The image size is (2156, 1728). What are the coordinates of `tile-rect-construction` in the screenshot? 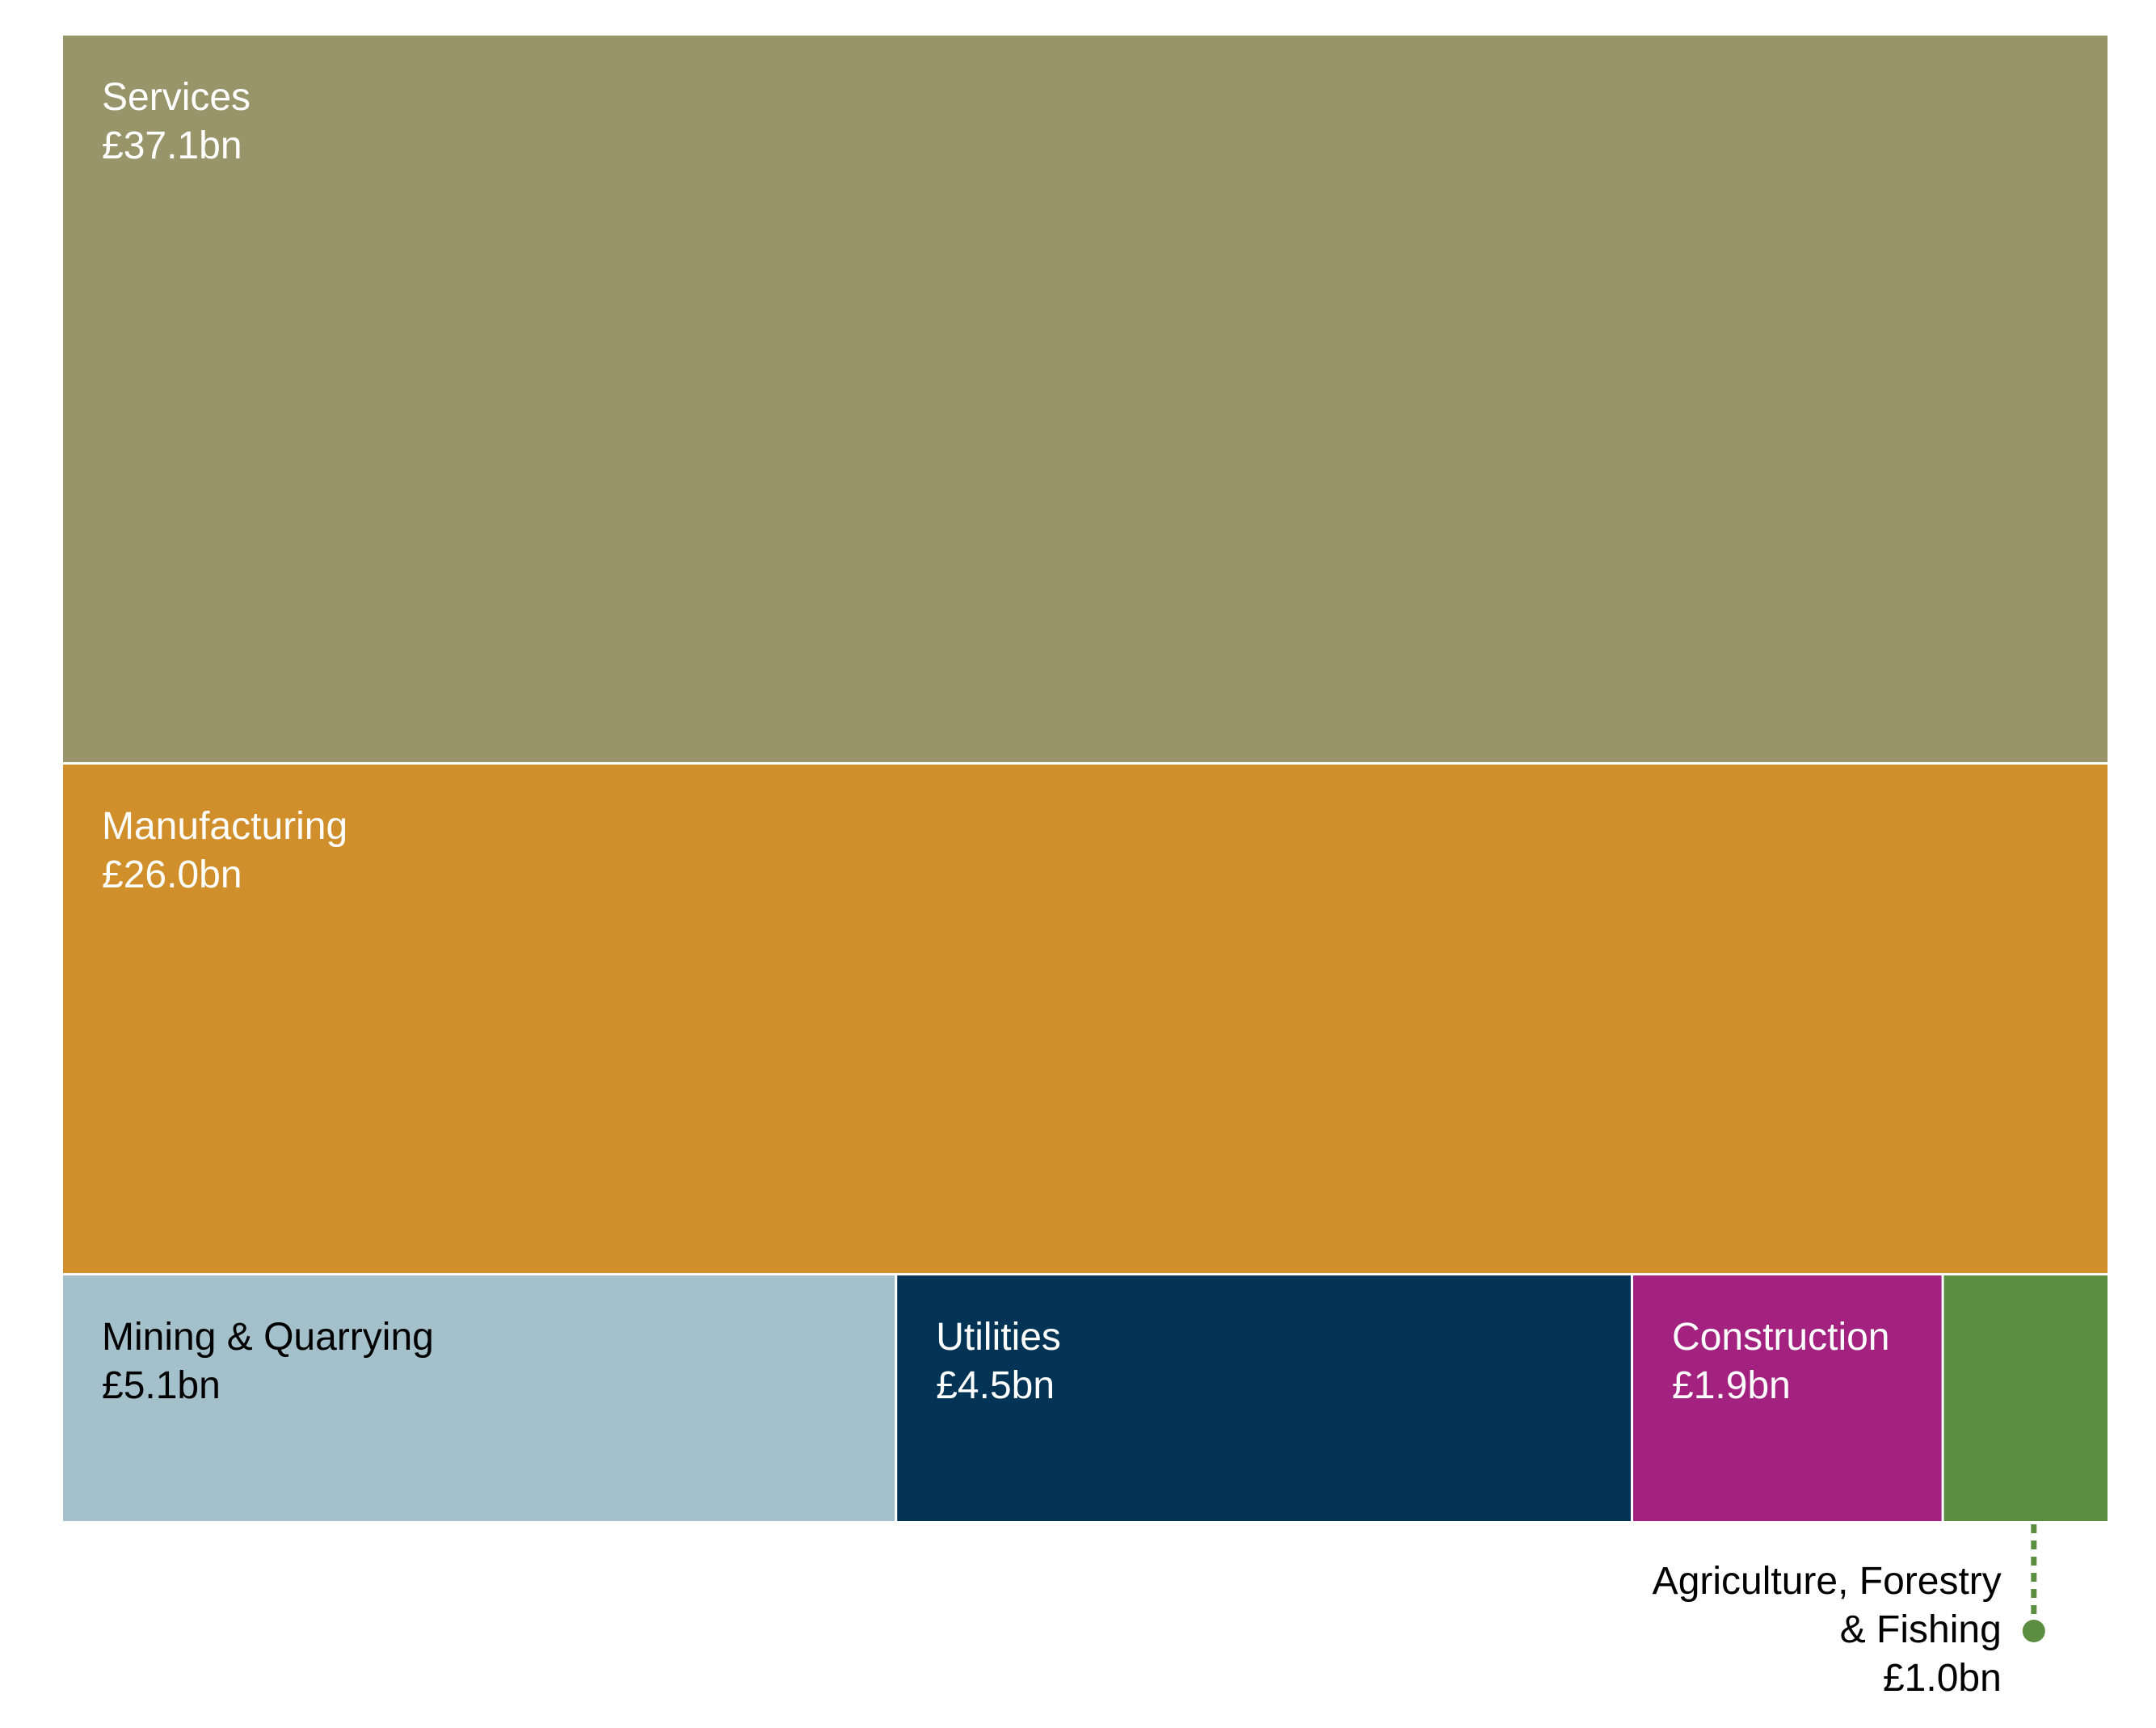 It's located at (1787, 1398).